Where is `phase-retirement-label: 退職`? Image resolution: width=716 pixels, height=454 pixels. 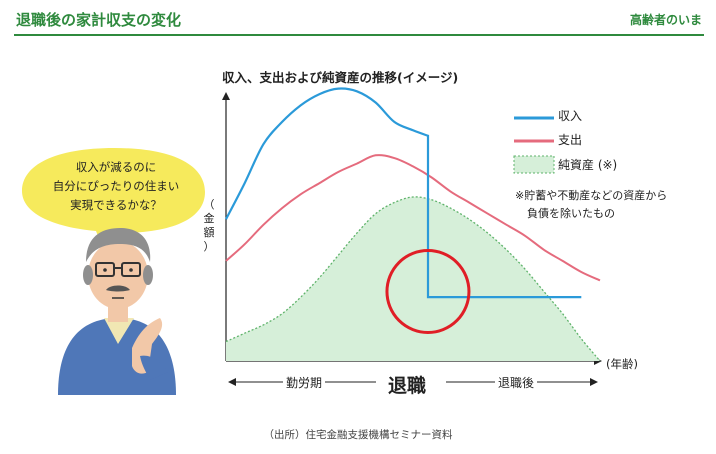
phase-retirement-label: 退職 is located at coordinates (407, 384).